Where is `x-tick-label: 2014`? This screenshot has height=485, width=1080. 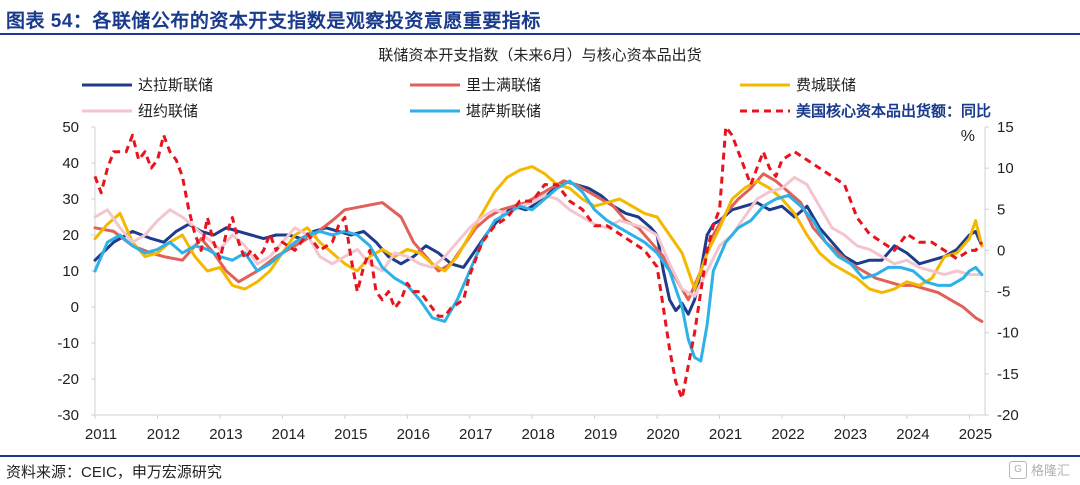
x-tick-label: 2014 is located at coordinates (288, 434).